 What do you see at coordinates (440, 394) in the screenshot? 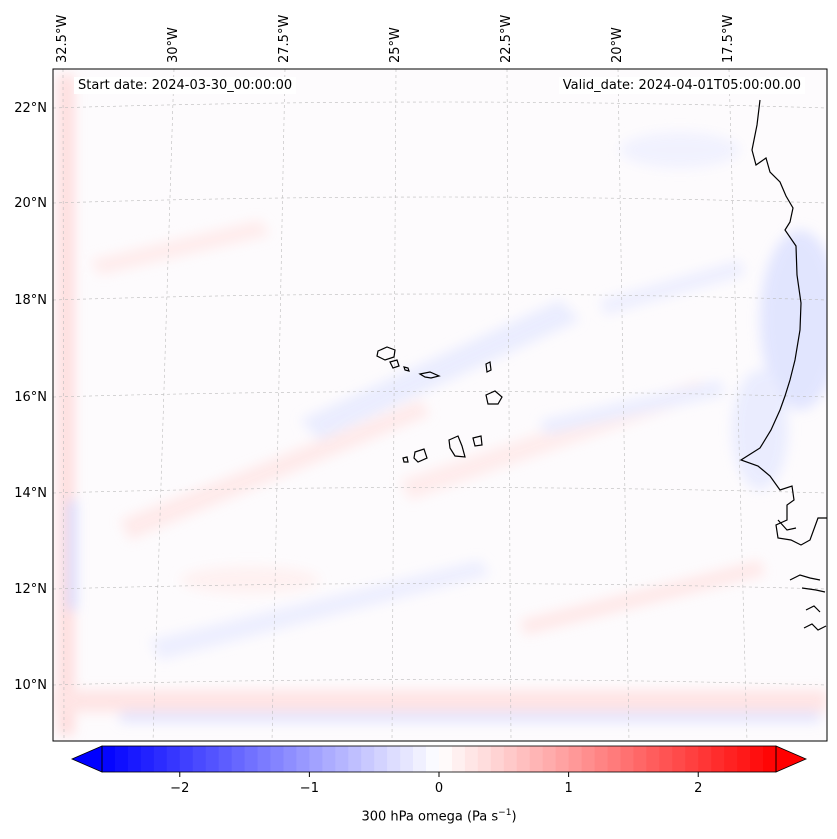
I see `parallel-16n` at bounding box center [440, 394].